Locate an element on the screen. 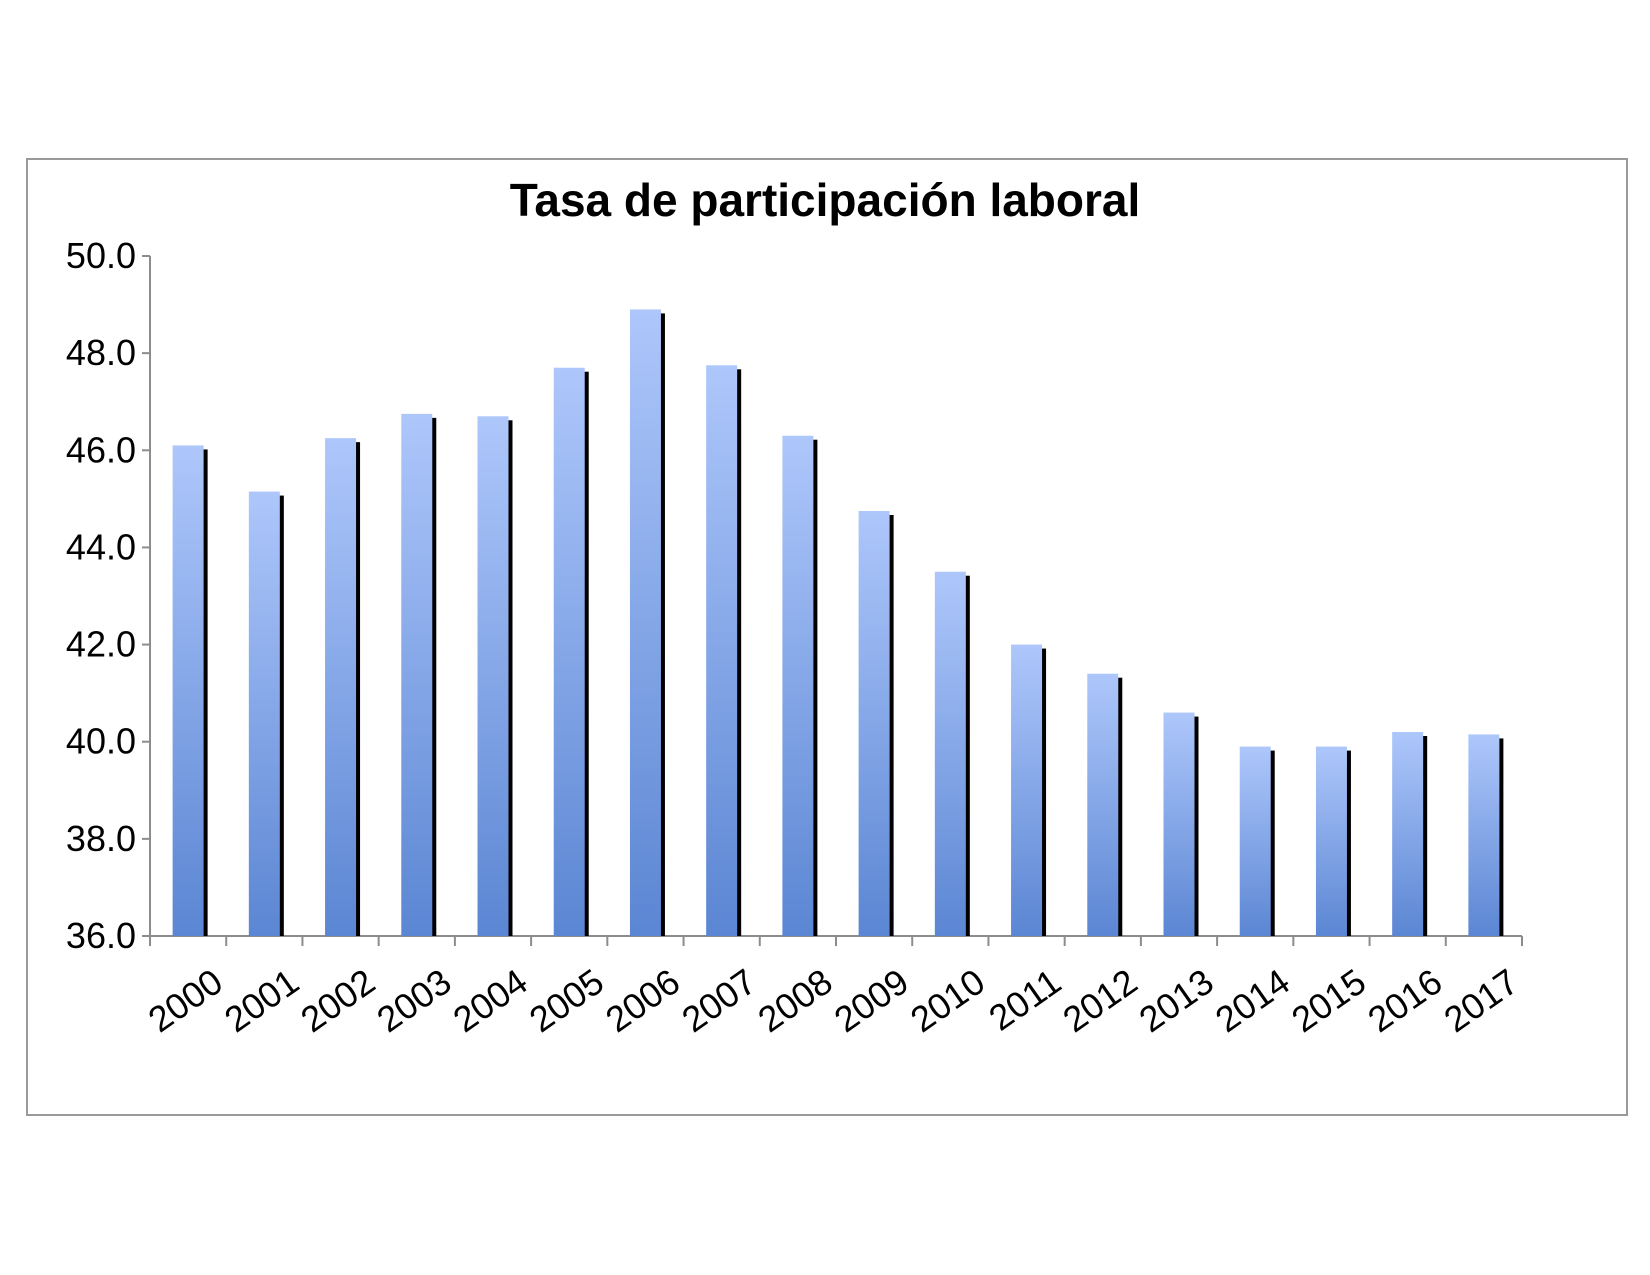 This screenshot has height=1275, width=1650. bar-2008 is located at coordinates (798, 685).